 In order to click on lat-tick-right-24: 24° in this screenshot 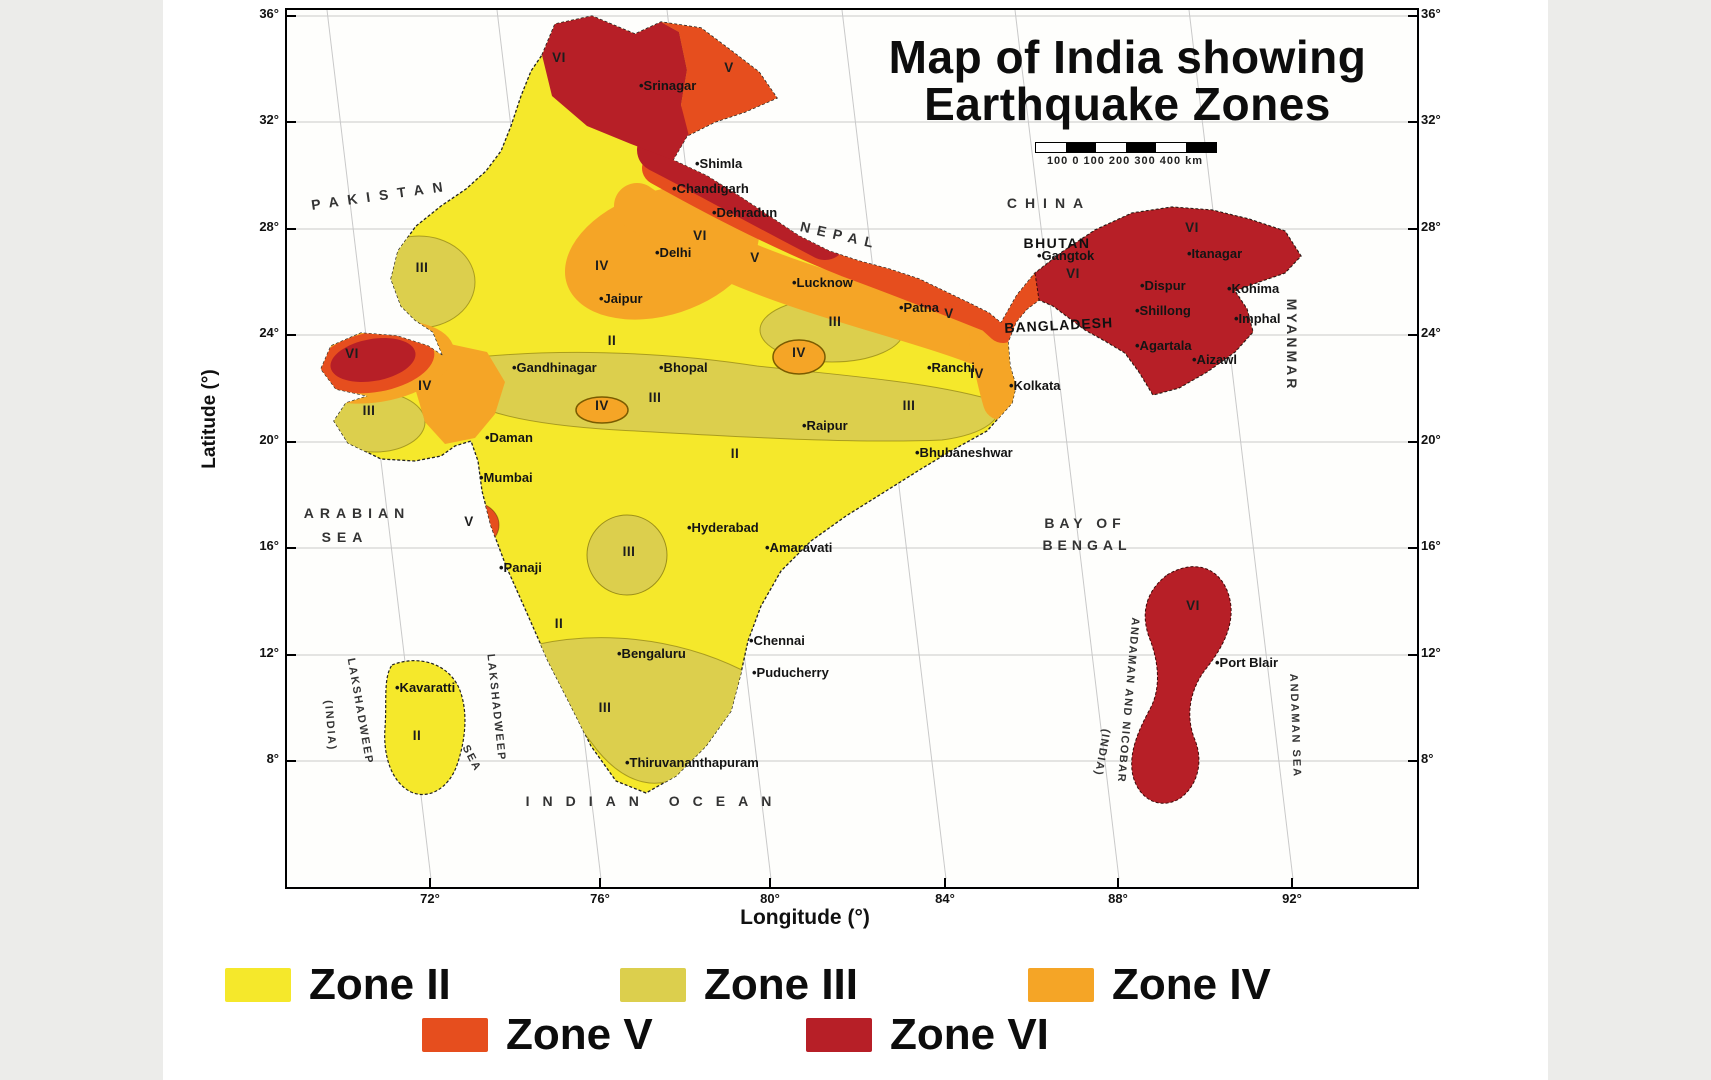, I will do `click(1431, 332)`.